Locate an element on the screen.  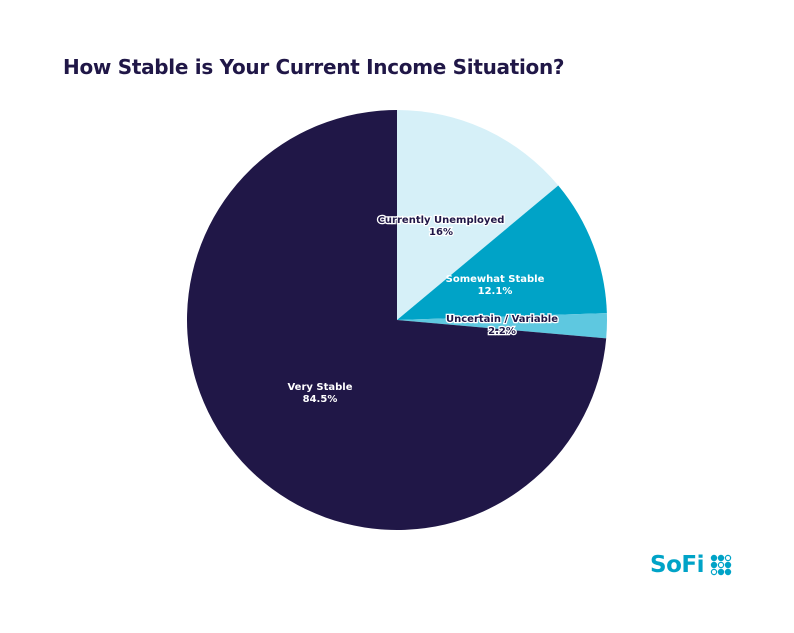
svg-text: Very Stable is located at coordinates (319, 387).